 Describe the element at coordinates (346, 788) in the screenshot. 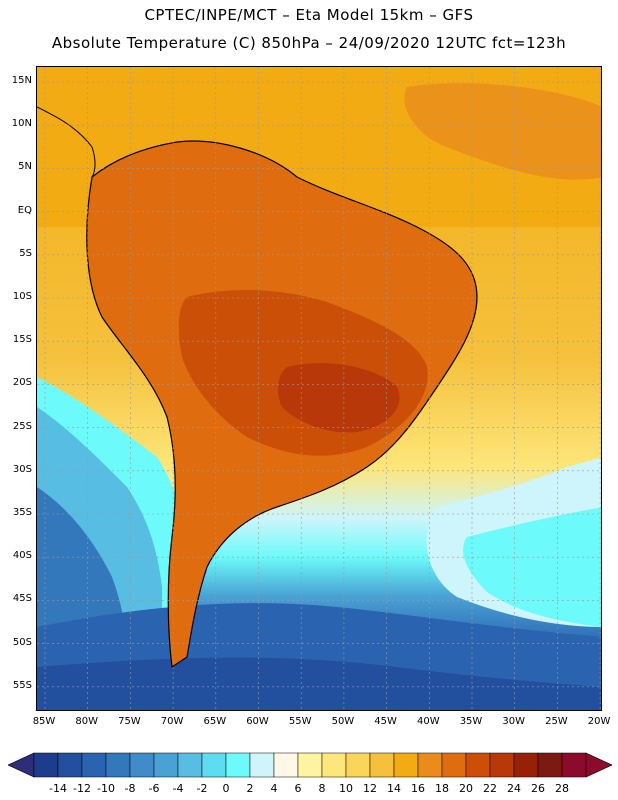

I see `colorbar-tick-label: 10` at that location.